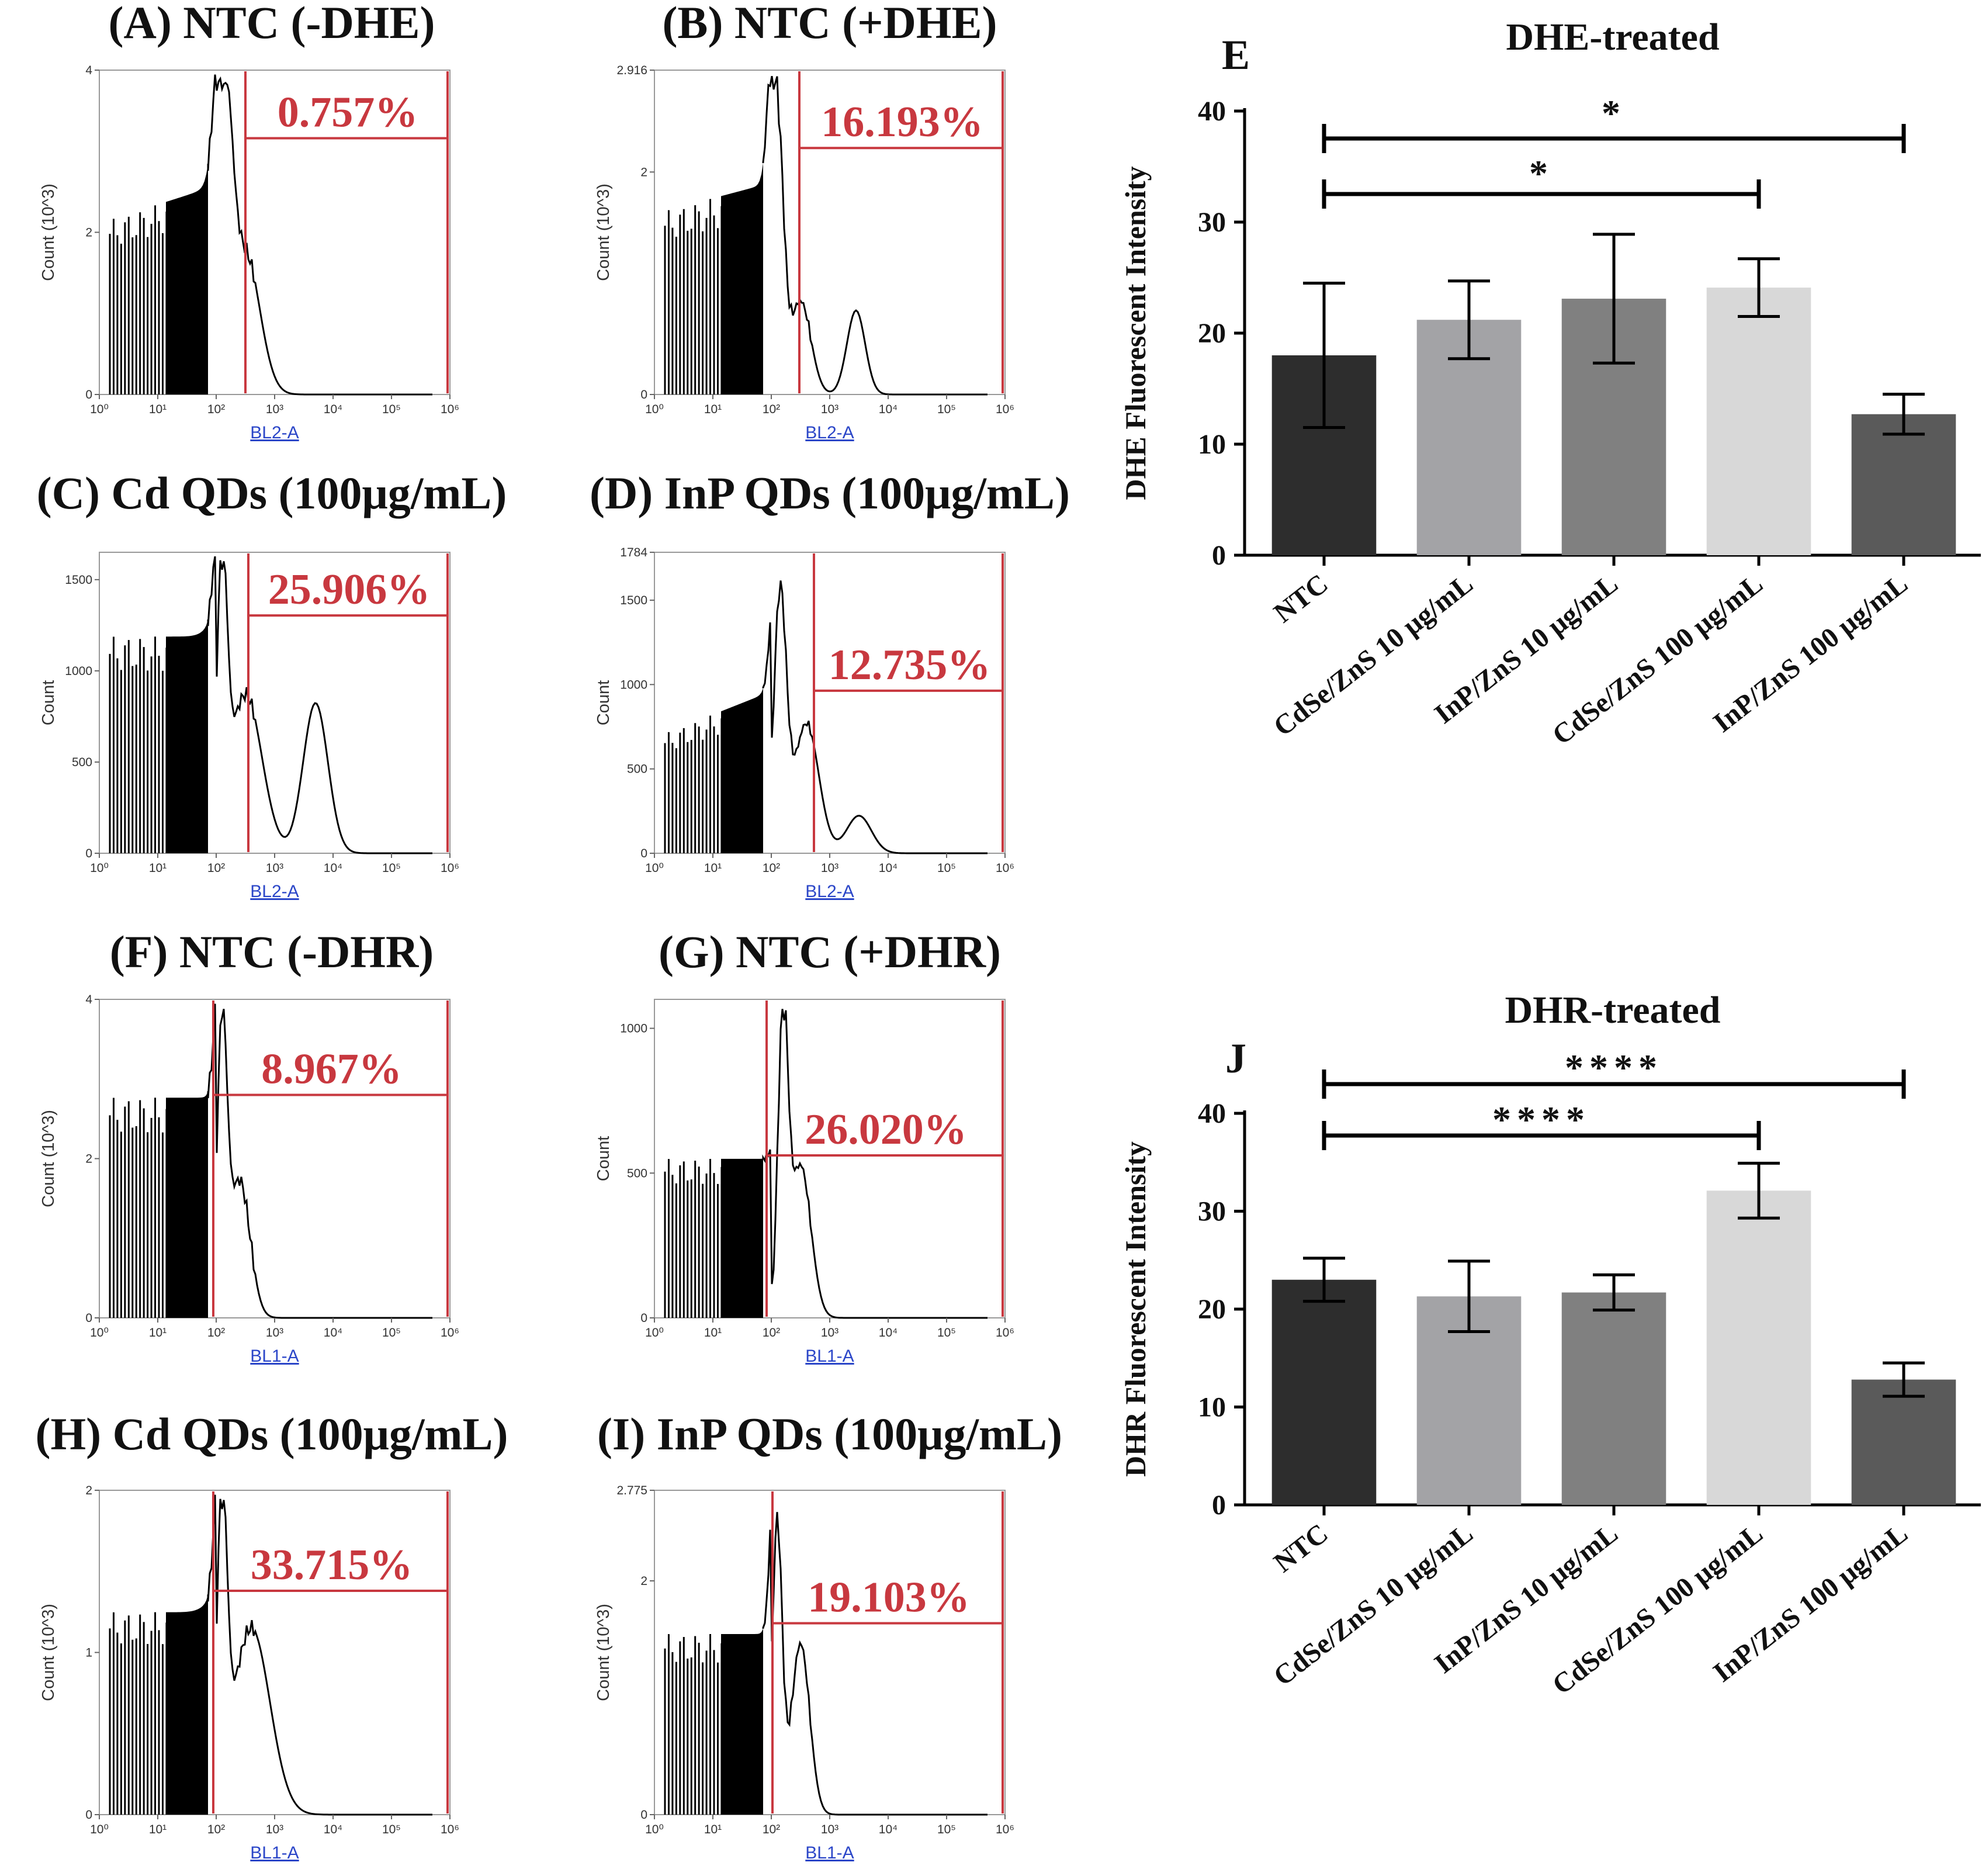  Describe the element at coordinates (830, 951) in the screenshot. I see `panel-title: (G) NTC (+DHR)` at that location.